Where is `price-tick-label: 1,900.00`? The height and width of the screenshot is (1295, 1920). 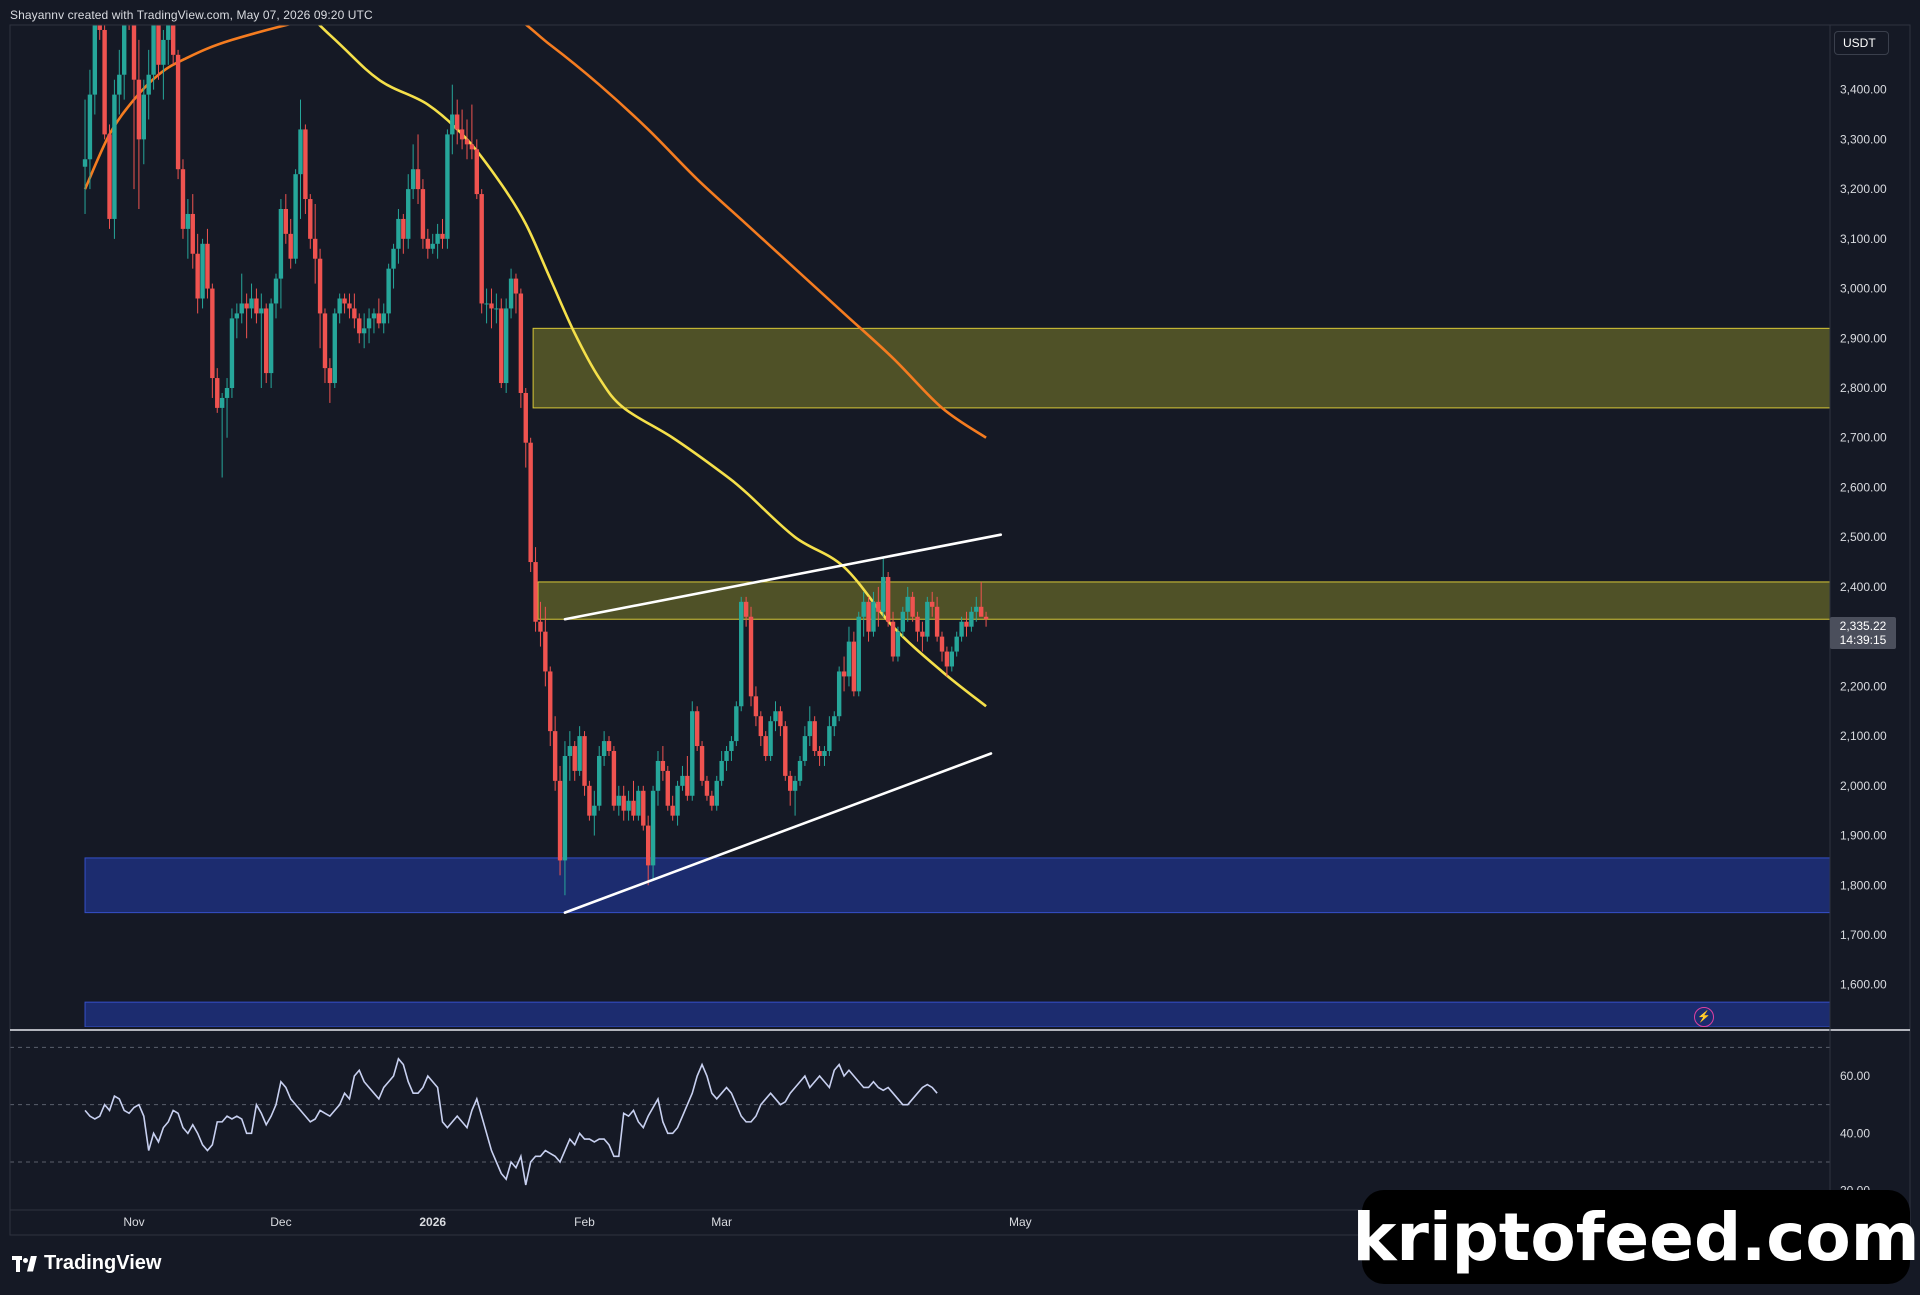
price-tick-label: 1,900.00 is located at coordinates (1863, 836).